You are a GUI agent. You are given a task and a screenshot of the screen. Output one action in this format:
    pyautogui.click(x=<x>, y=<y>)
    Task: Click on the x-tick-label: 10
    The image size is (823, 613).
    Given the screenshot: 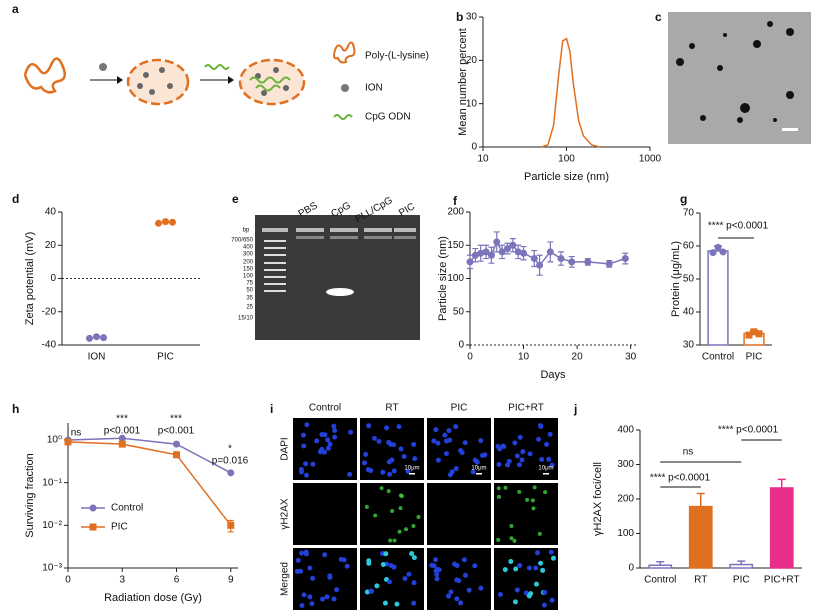 What is the action you would take?
    pyautogui.click(x=483, y=159)
    